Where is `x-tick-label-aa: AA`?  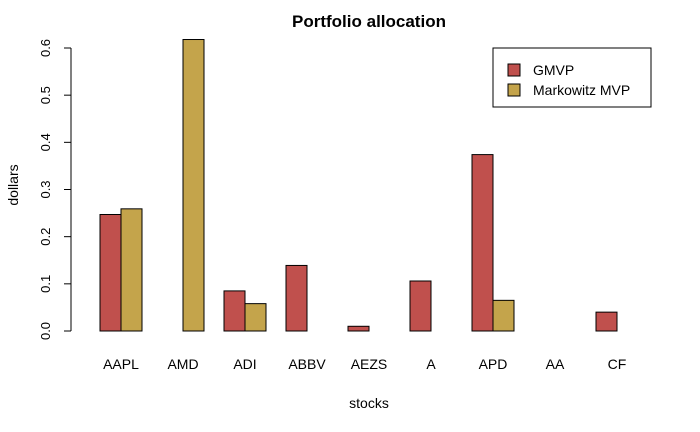
x-tick-label-aa: AA is located at coordinates (555, 364).